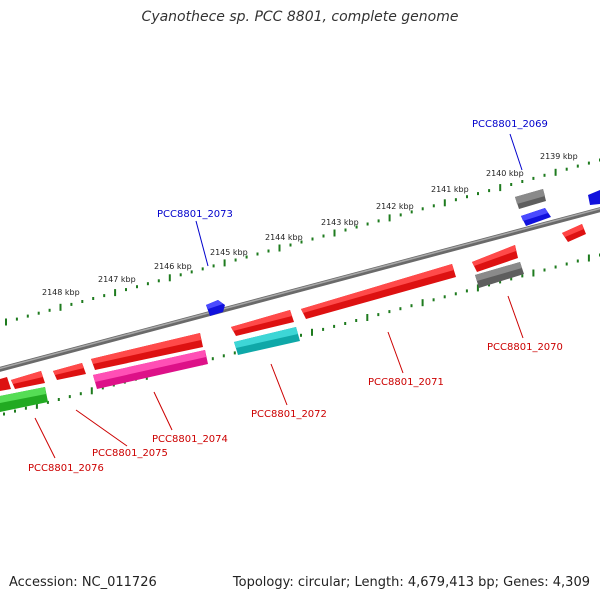  I want to click on kbp-label-2147: 2147 kbp, so click(117, 279).